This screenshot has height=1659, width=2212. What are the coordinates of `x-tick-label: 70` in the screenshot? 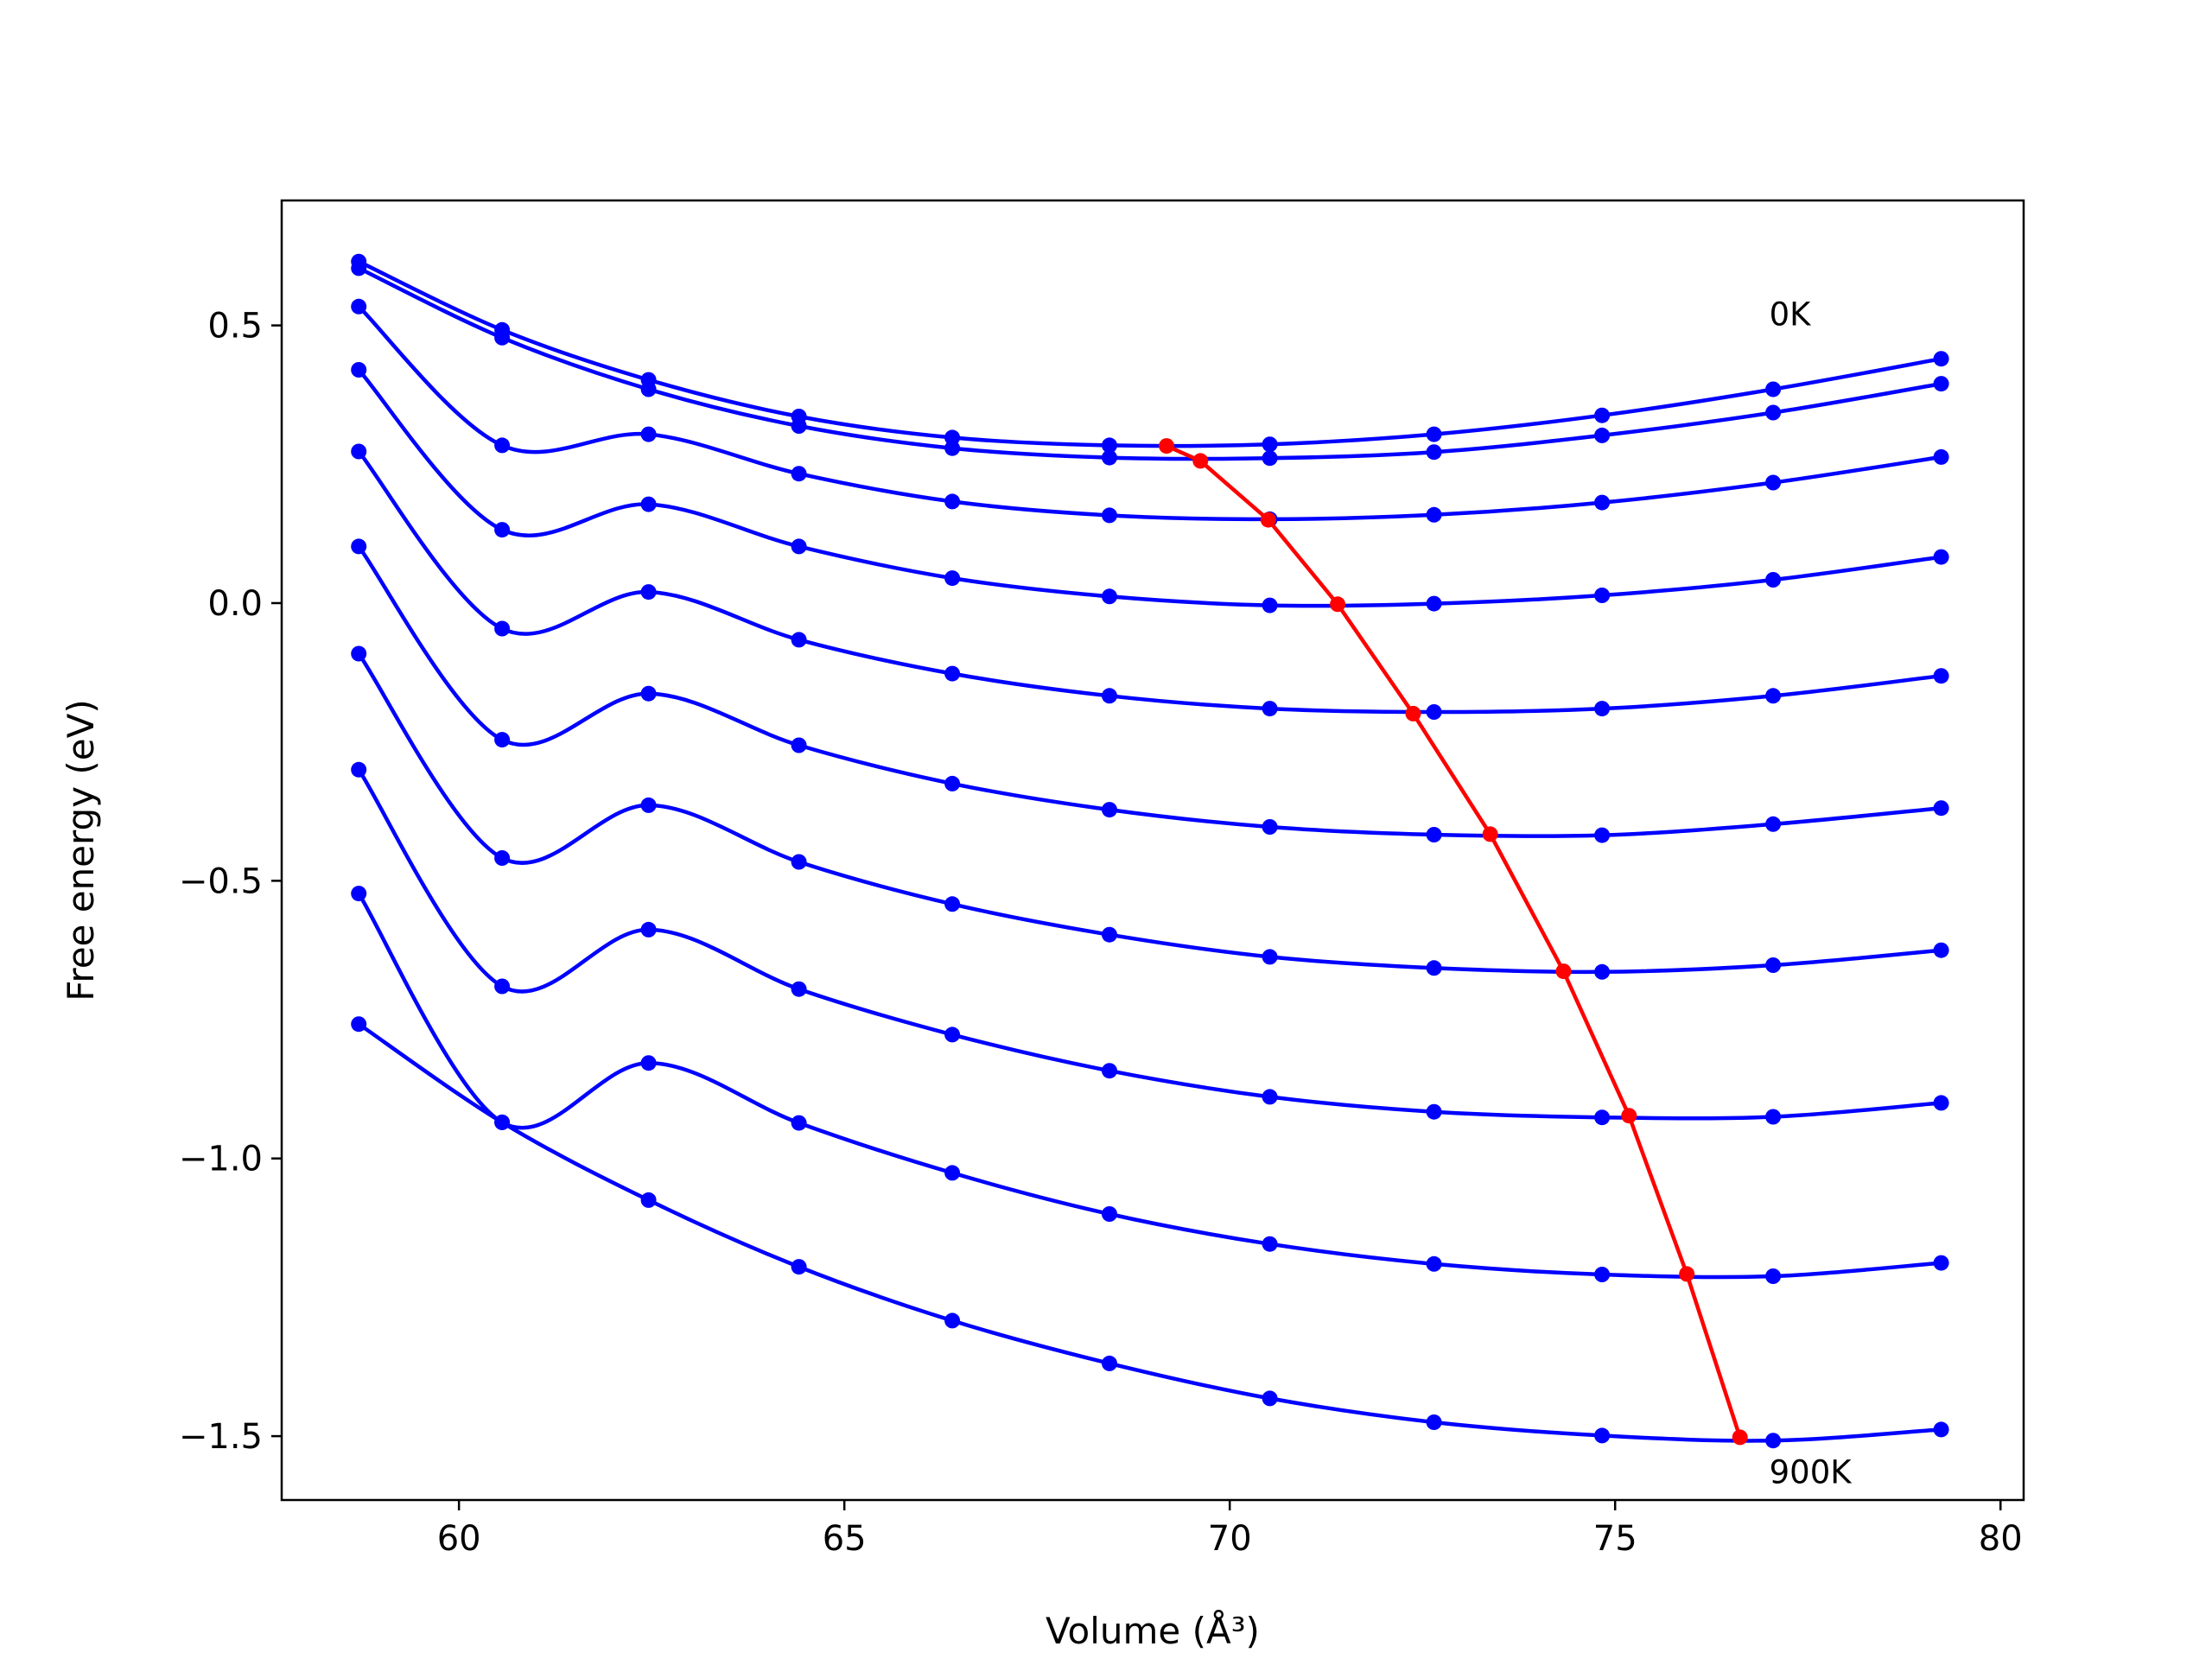 It's located at (1230, 1539).